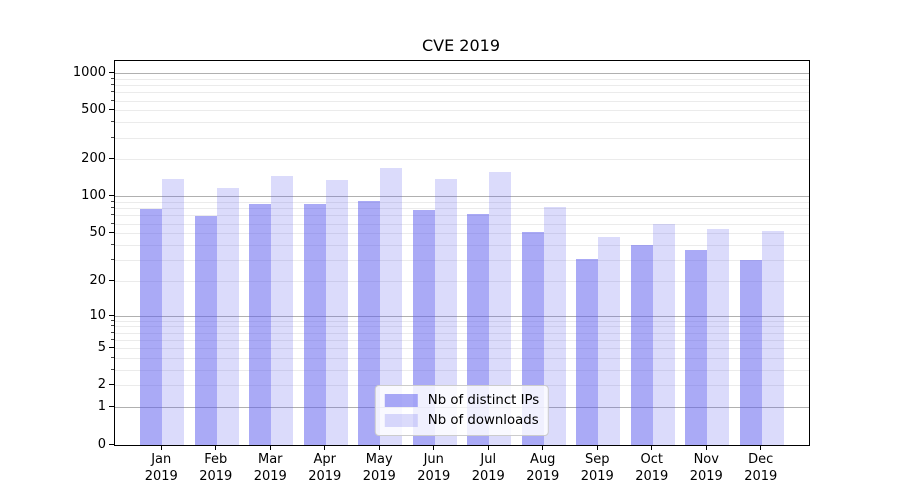 Image resolution: width=900 pixels, height=500 pixels. I want to click on y-tick-label-0: 0, so click(101, 444).